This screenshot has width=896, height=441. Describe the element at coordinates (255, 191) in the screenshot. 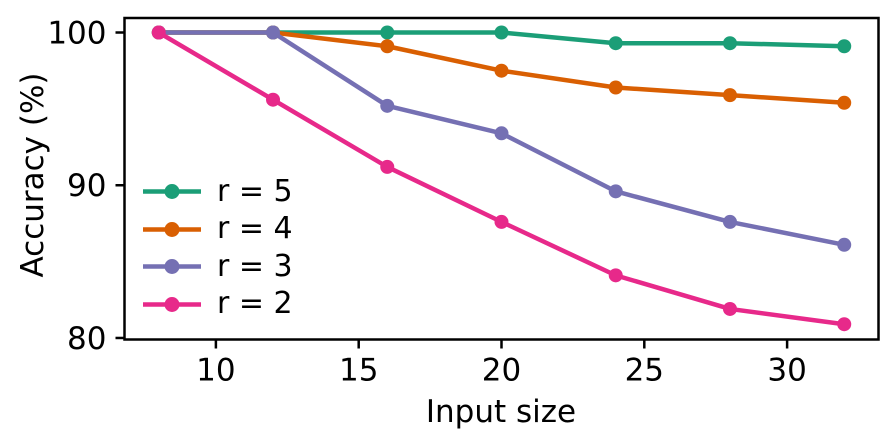

I see `legend-item-label: r = 5` at that location.